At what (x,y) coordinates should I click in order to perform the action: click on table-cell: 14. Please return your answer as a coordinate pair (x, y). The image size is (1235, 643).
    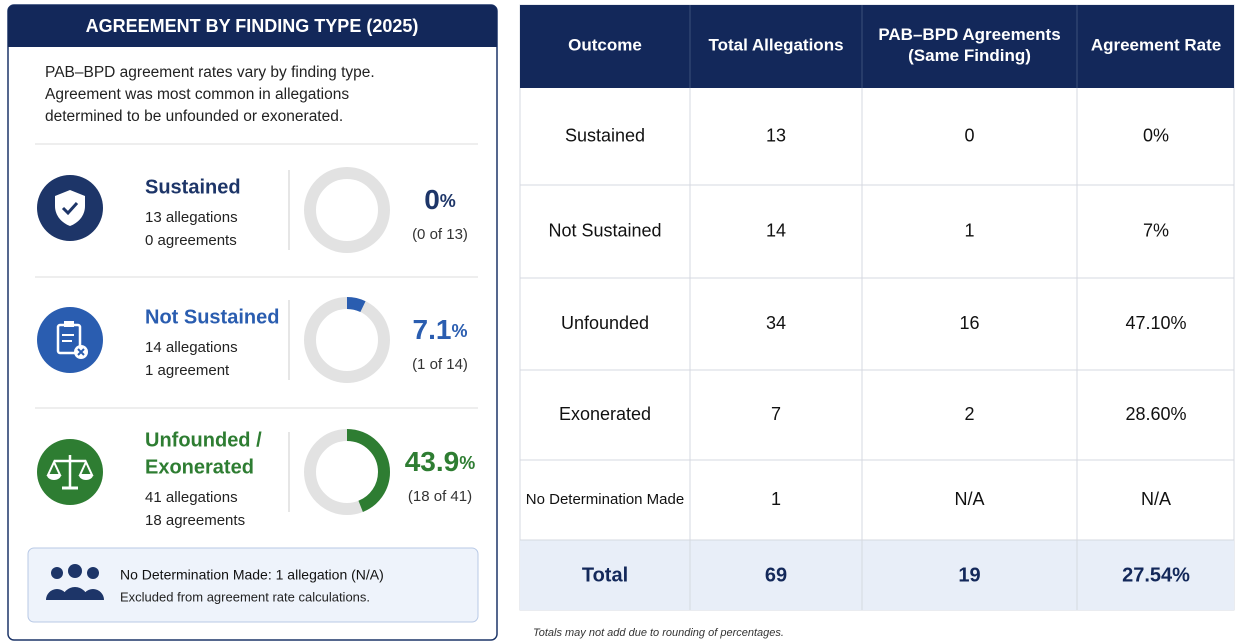
    Looking at the image, I should click on (776, 230).